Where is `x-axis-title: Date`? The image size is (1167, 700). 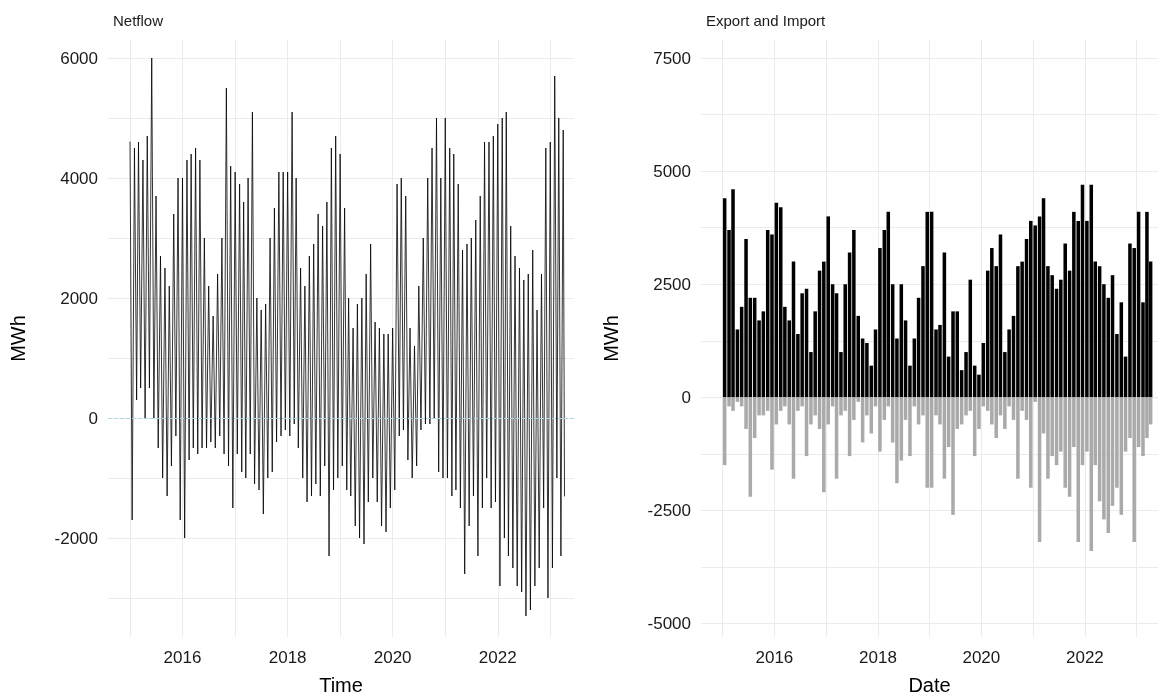
x-axis-title: Date is located at coordinates (929, 685).